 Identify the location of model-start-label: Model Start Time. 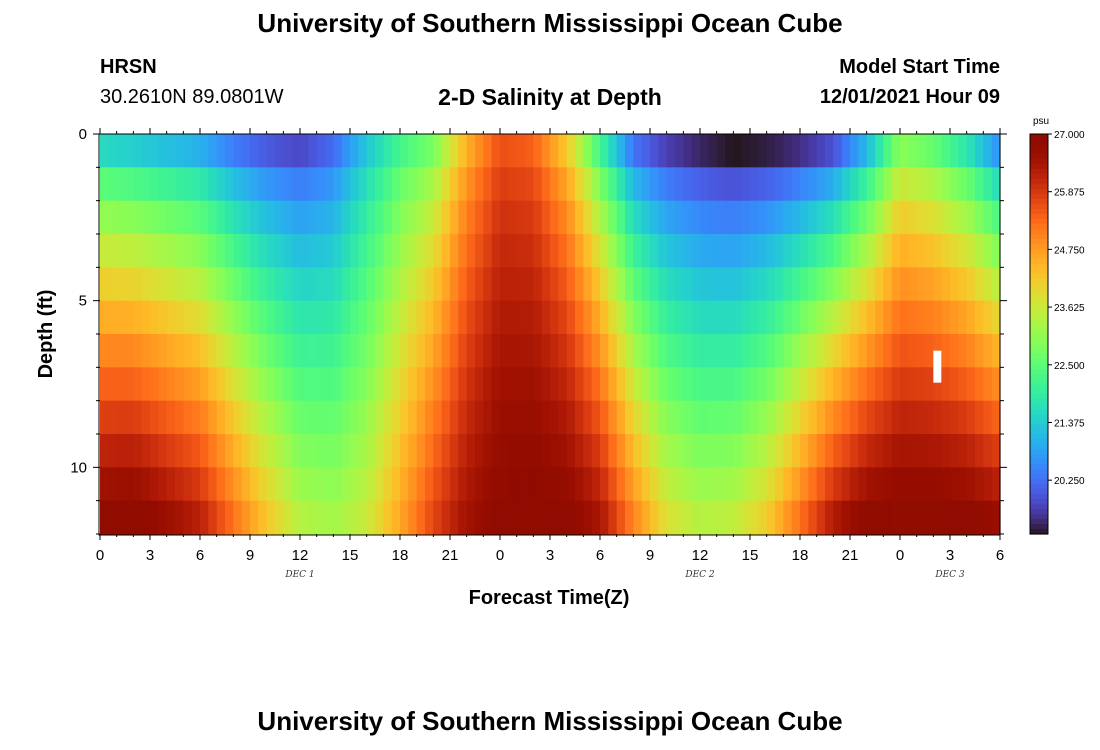
(919, 67).